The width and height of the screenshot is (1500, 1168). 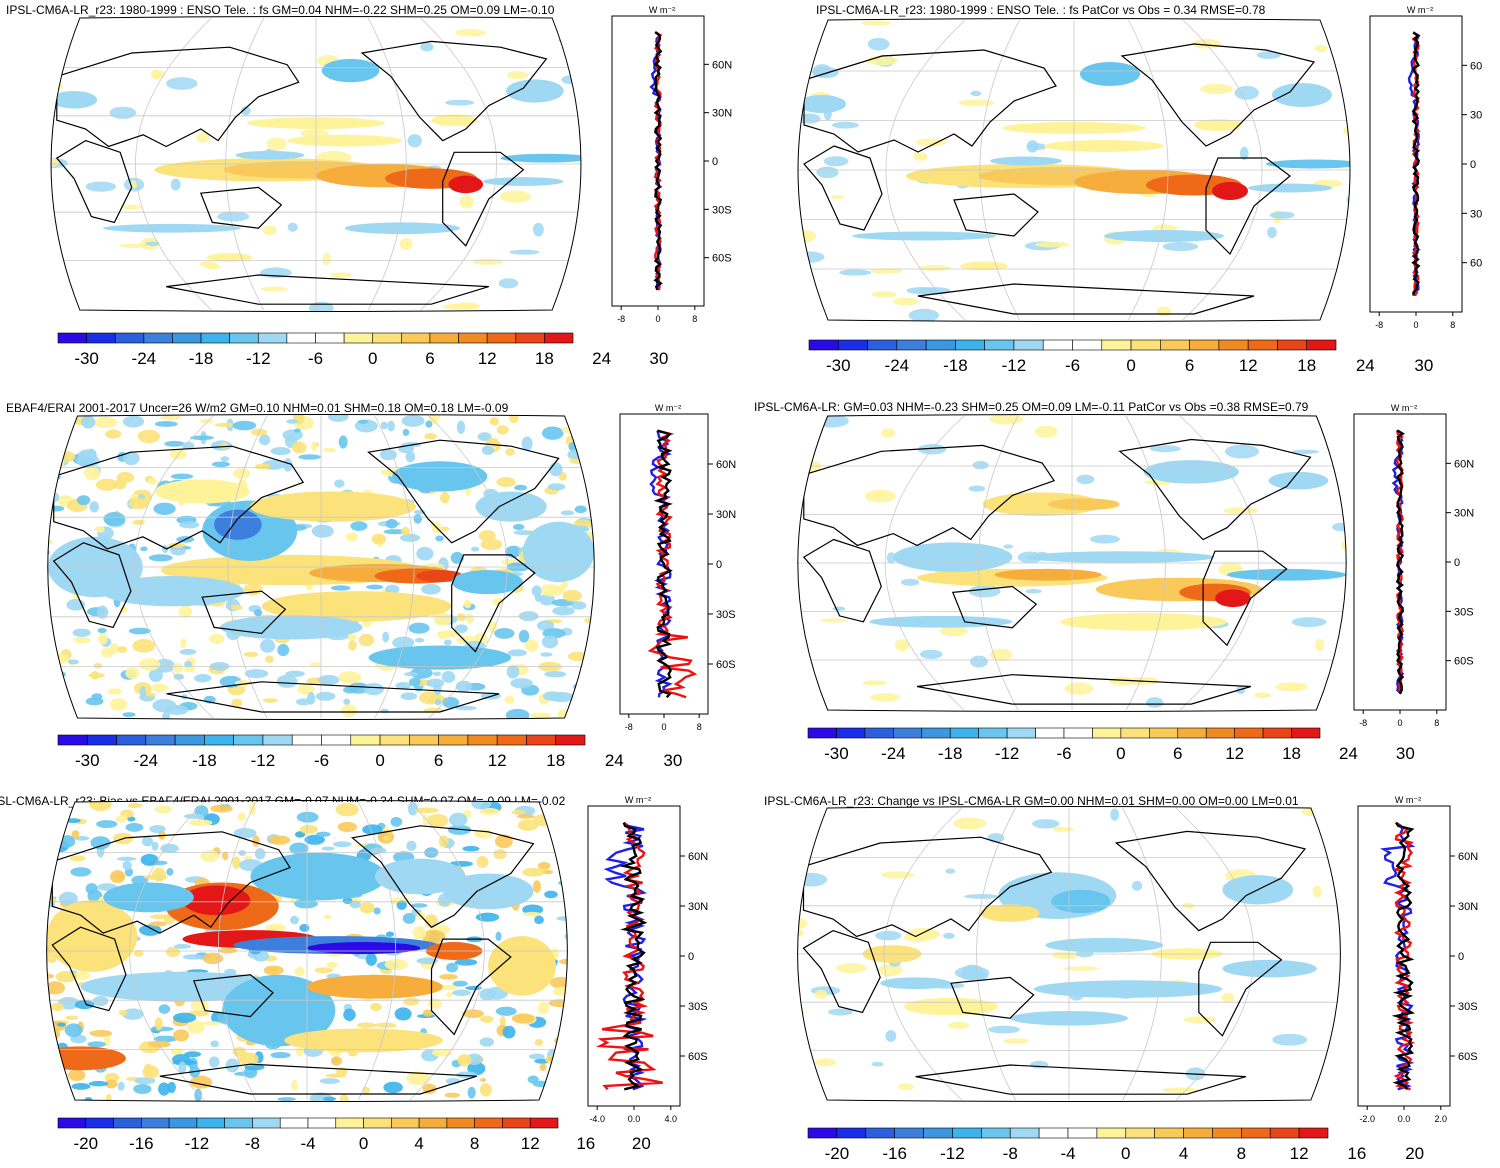 What do you see at coordinates (1408, 800) in the screenshot?
I see `profile-unit-label: W m⁻²` at bounding box center [1408, 800].